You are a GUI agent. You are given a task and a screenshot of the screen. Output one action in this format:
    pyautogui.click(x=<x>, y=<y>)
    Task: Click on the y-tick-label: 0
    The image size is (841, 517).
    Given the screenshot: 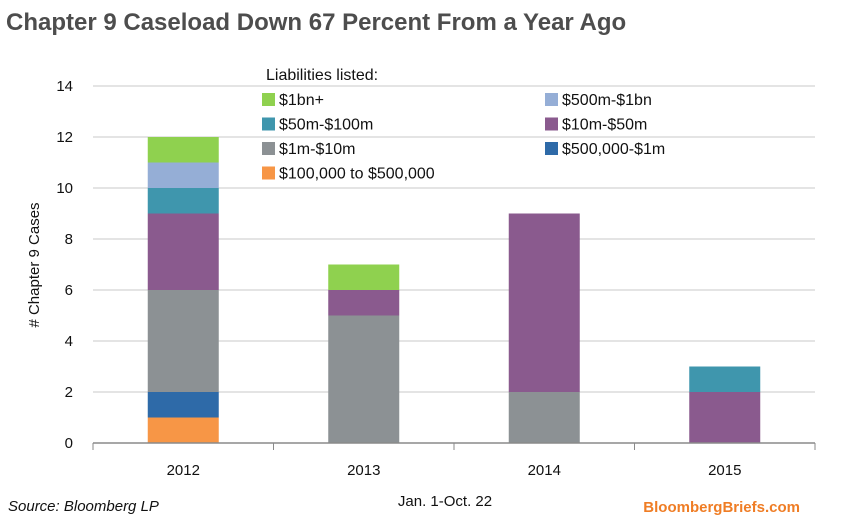 What is the action you would take?
    pyautogui.click(x=69, y=443)
    